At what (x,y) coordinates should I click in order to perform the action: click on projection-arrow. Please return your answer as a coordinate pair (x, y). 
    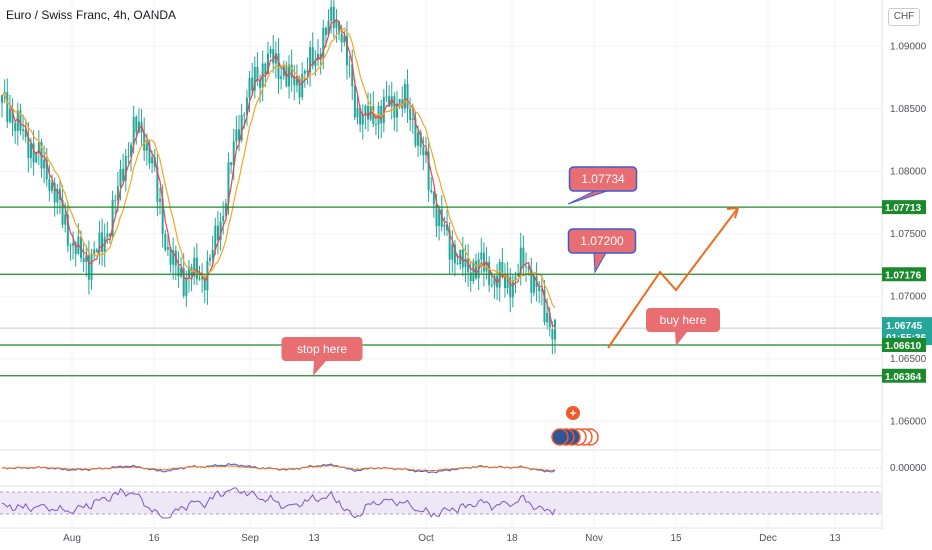
    Looking at the image, I should click on (673, 278).